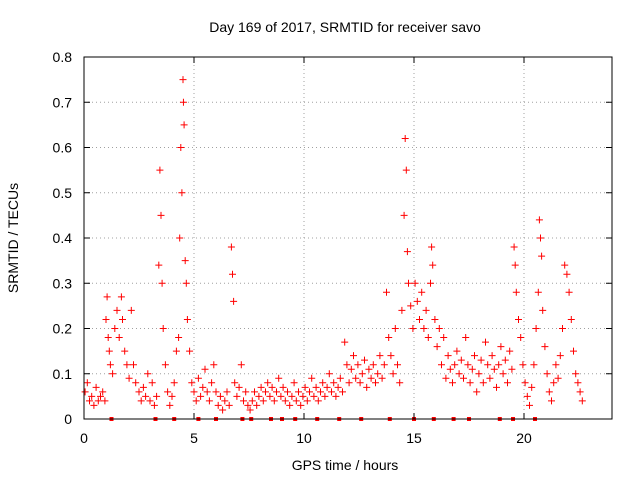  I want to click on y-tick-label: 0.6, so click(63, 148).